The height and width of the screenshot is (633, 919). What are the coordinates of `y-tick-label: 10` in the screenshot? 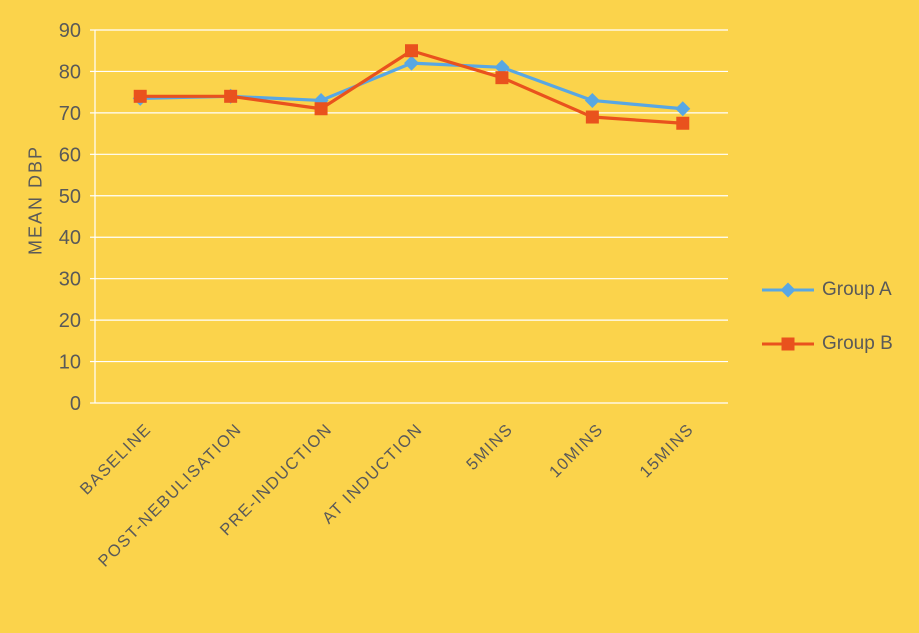 It's located at (70, 363).